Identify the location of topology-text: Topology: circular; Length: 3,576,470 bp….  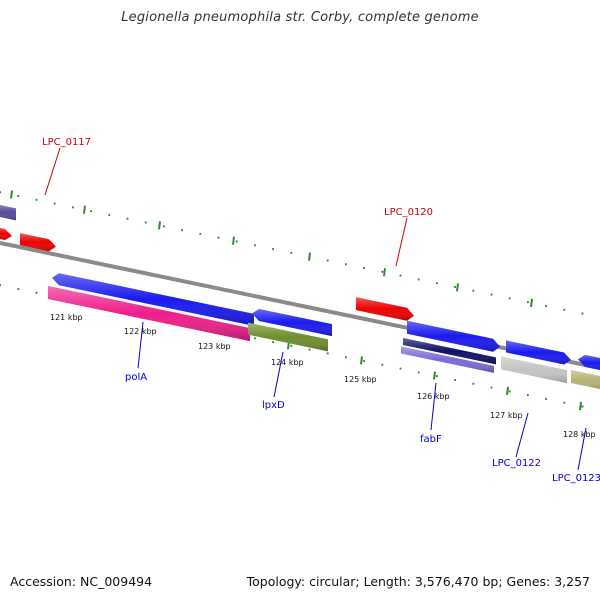
(418, 581).